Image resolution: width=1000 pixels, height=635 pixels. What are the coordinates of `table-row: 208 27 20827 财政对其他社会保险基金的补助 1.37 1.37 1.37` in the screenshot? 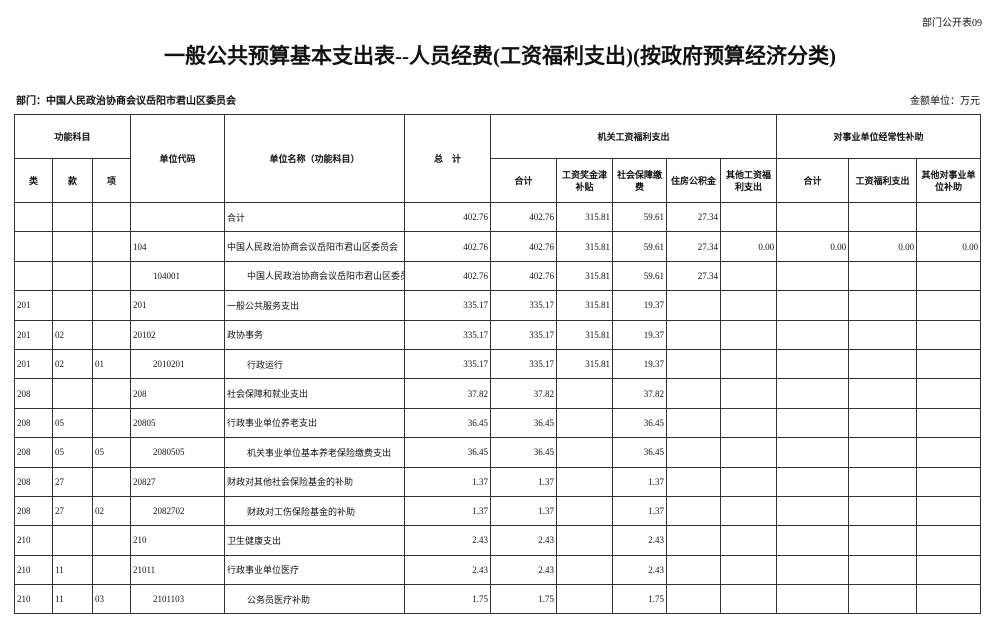 It's located at (498, 481).